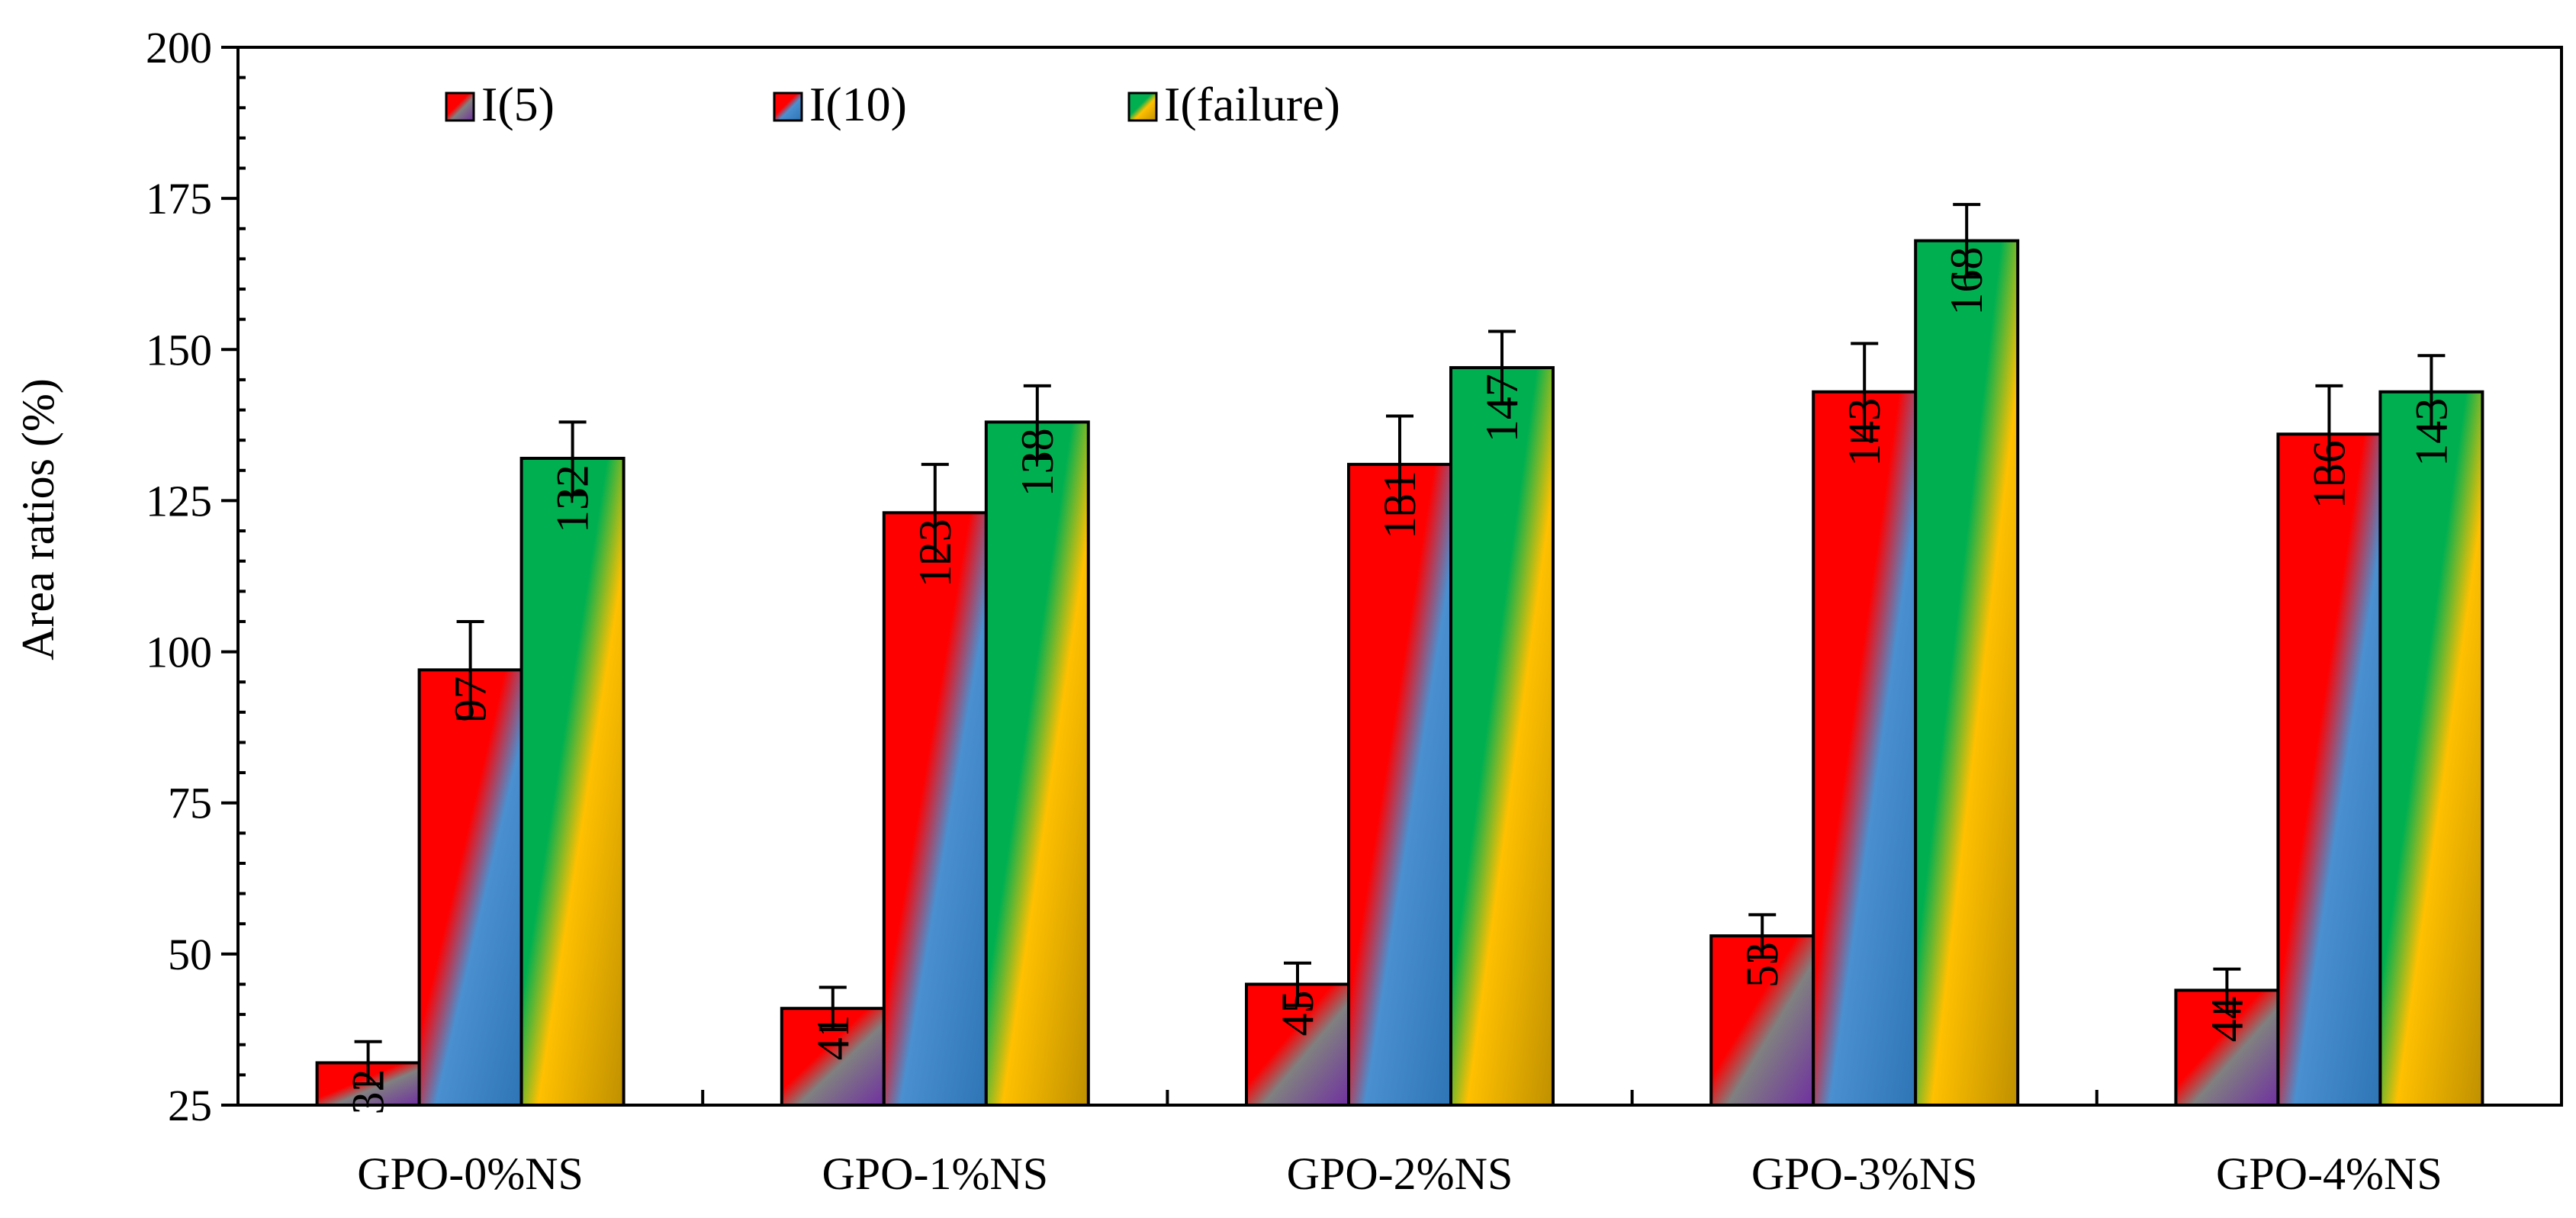  I want to click on data-label: 147, so click(1502, 408).